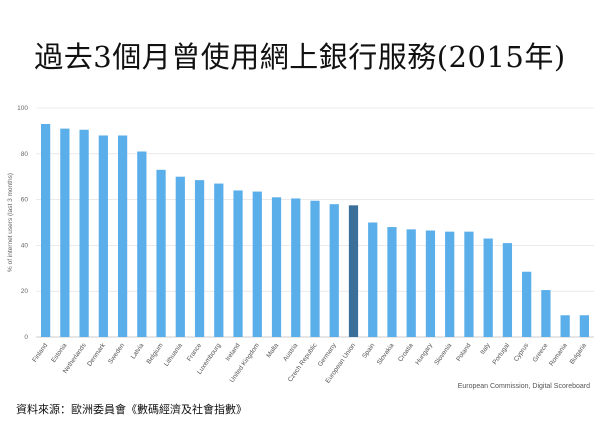  Describe the element at coordinates (25, 200) in the screenshot. I see `y-tick-label: 60` at that location.